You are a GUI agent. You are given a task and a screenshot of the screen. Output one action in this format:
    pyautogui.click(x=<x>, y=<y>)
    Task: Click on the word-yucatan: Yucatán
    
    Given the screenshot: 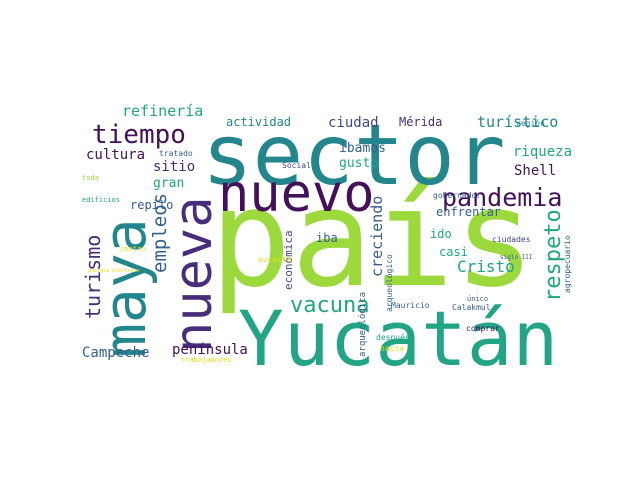 What is the action you would take?
    pyautogui.click(x=398, y=336)
    